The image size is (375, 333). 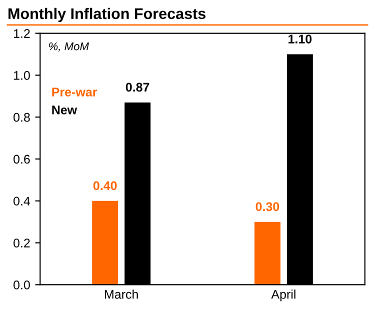 What do you see at coordinates (138, 87) in the screenshot?
I see `data-label: 0.87` at bounding box center [138, 87].